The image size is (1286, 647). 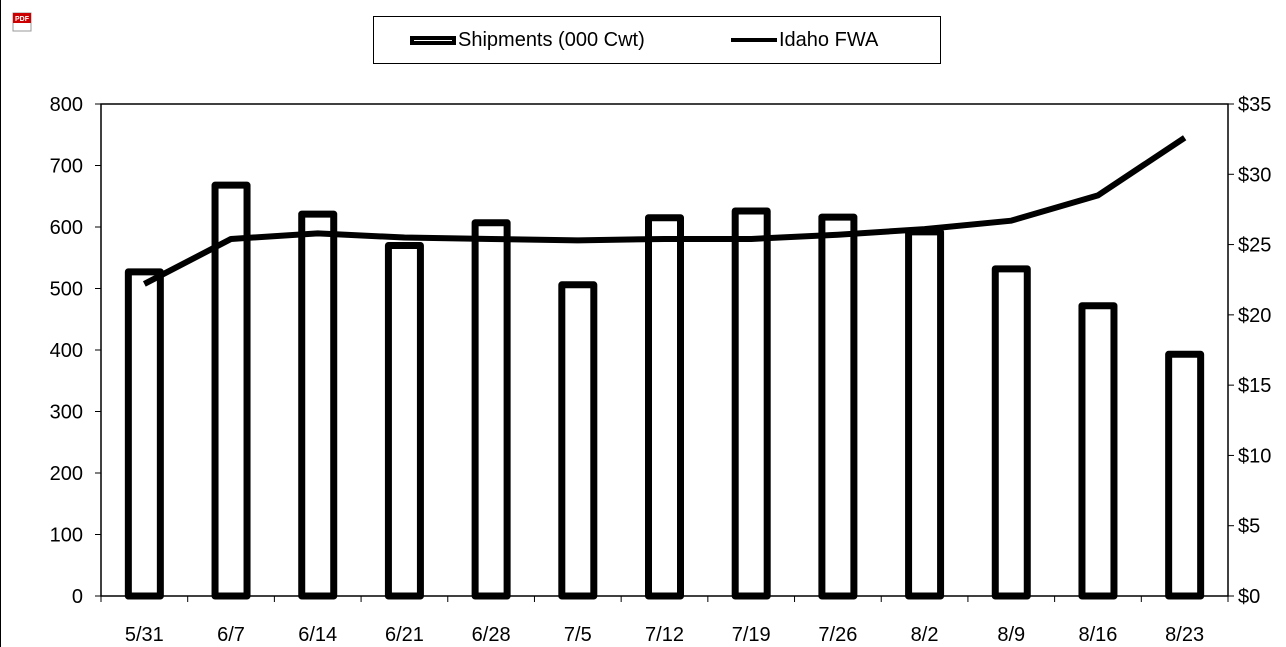 What do you see at coordinates (1097, 635) in the screenshot?
I see `x-tick-label: 8/16` at bounding box center [1097, 635].